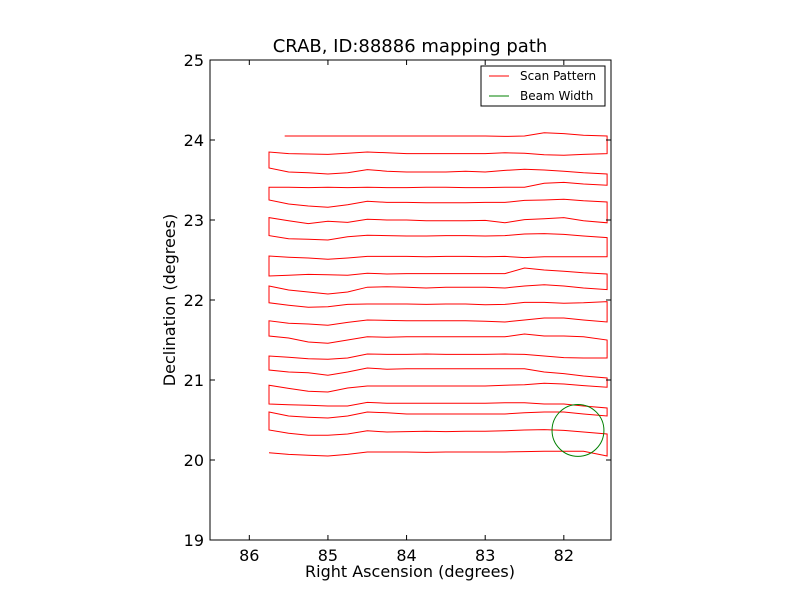 Image resolution: width=800 pixels, height=600 pixels. I want to click on y-tick-label: 21, so click(194, 380).